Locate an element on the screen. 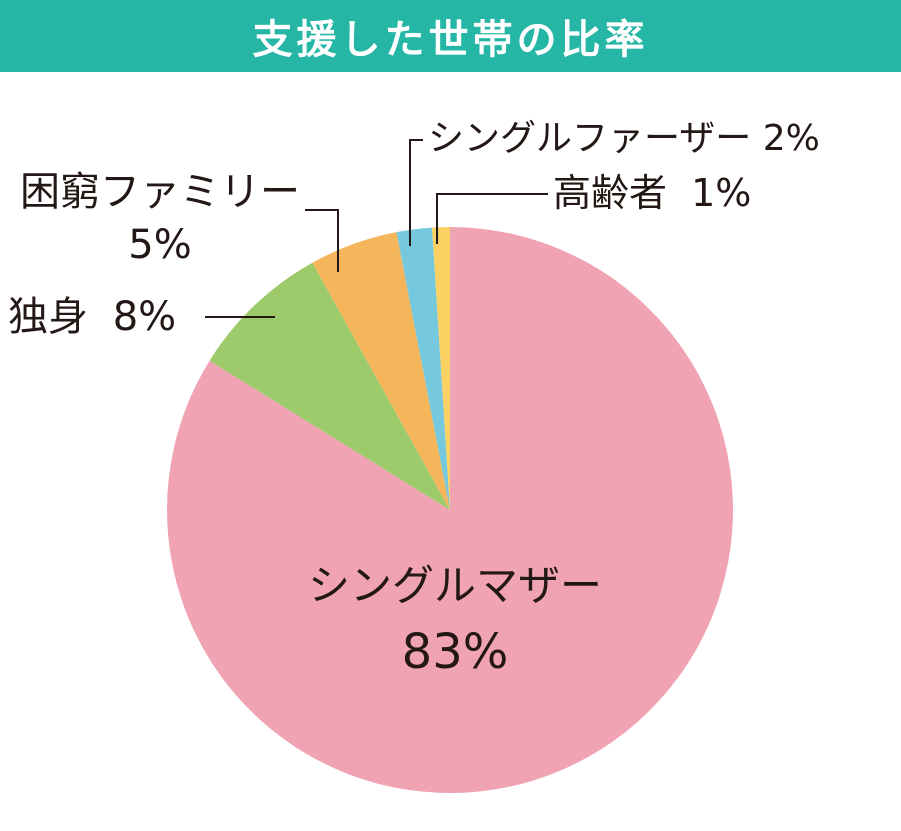 The image size is (901, 831). slice-label-single-father-value: 2% is located at coordinates (791, 138).